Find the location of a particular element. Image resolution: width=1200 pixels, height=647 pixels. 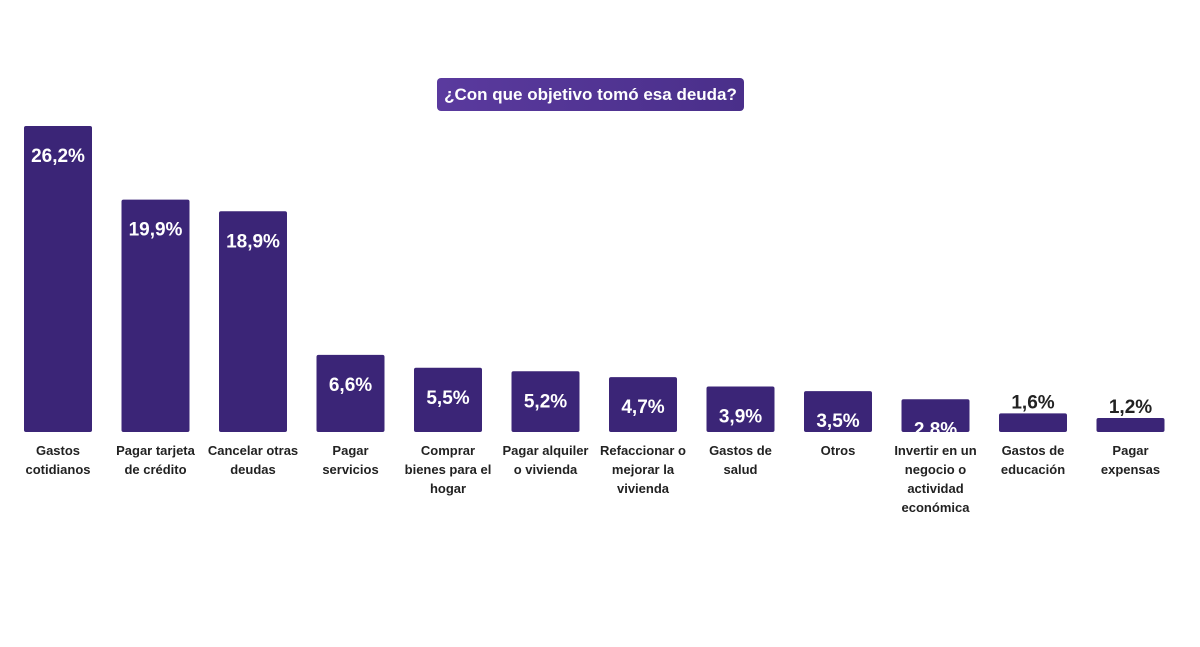

category-label-4: Pagar servicios is located at coordinates (350, 460).